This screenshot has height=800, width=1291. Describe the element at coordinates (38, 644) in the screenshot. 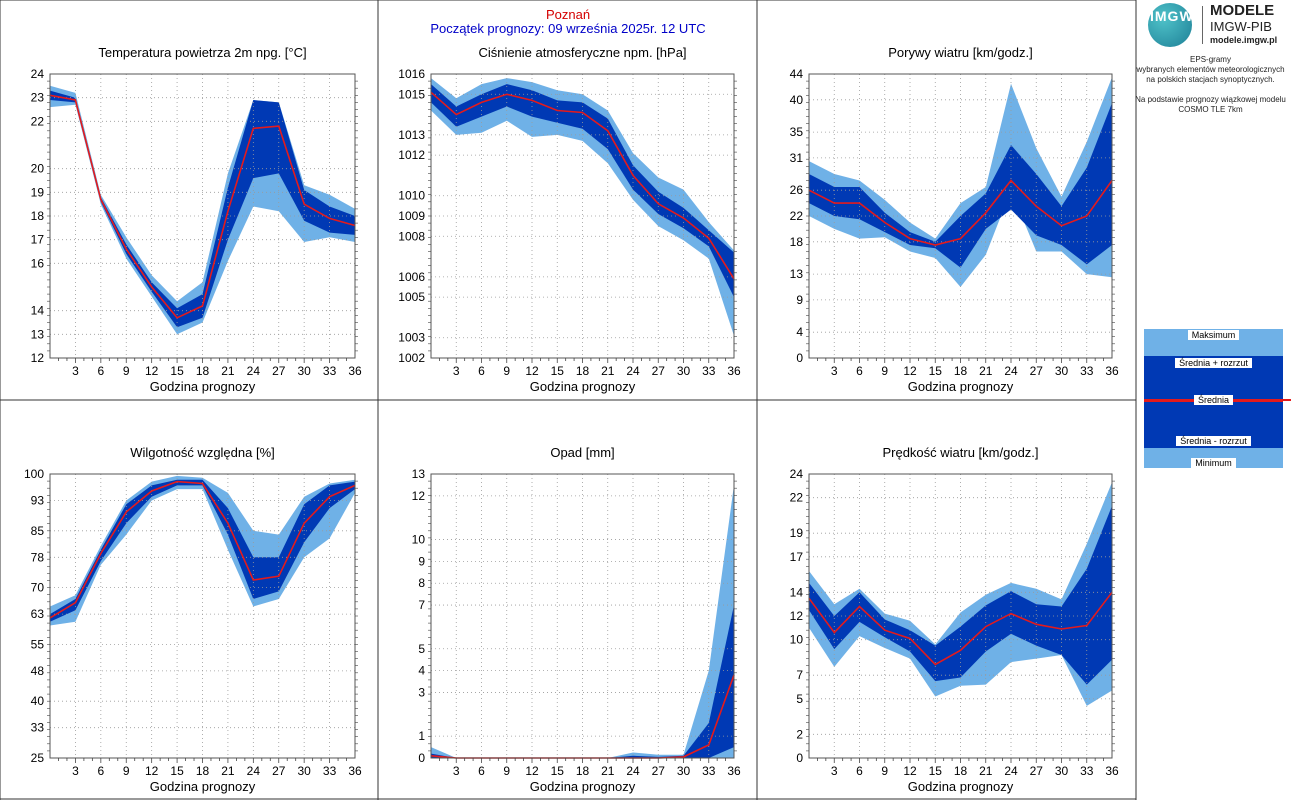

I see `y-tick-label: 55` at that location.